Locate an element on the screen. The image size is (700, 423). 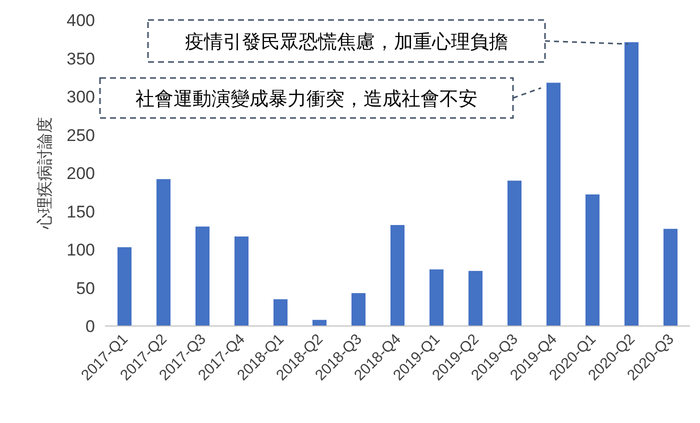
y-tick-label: 150 is located at coordinates (80, 212).